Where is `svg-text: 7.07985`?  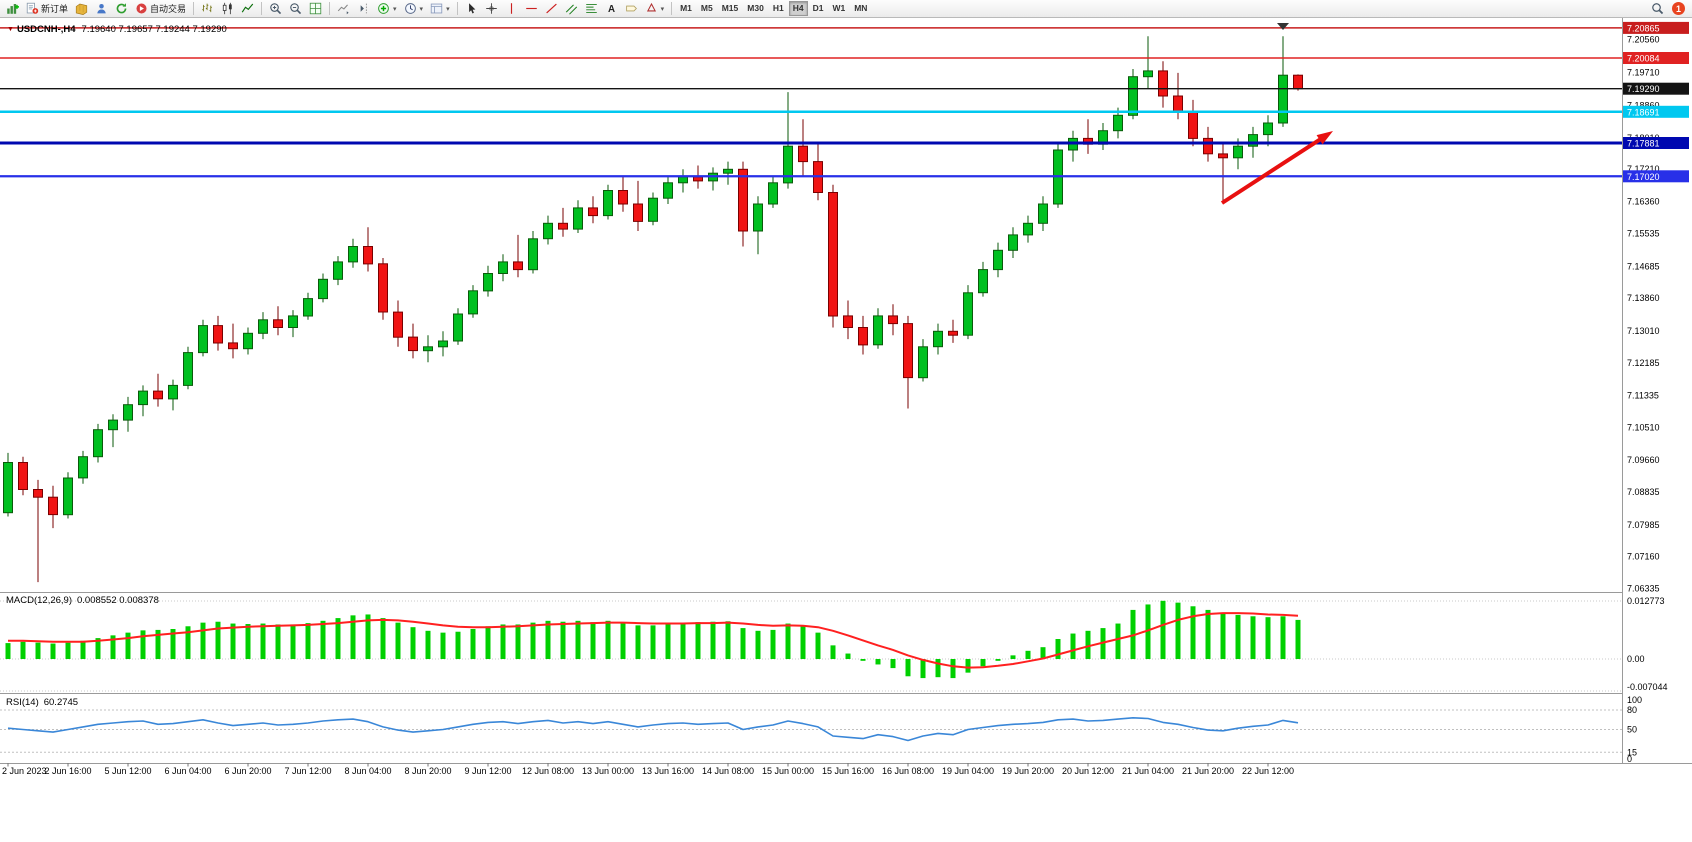 svg-text: 7.07985 is located at coordinates (1643, 525).